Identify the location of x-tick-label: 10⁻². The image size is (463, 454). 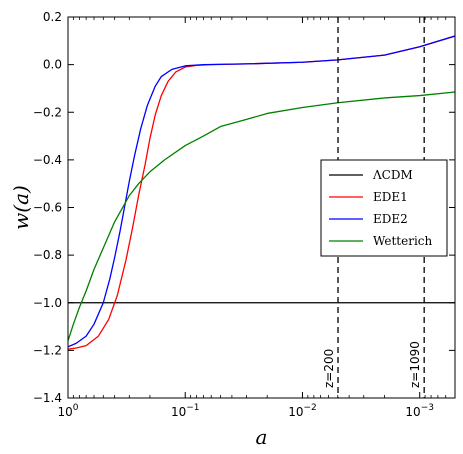
(302, 411).